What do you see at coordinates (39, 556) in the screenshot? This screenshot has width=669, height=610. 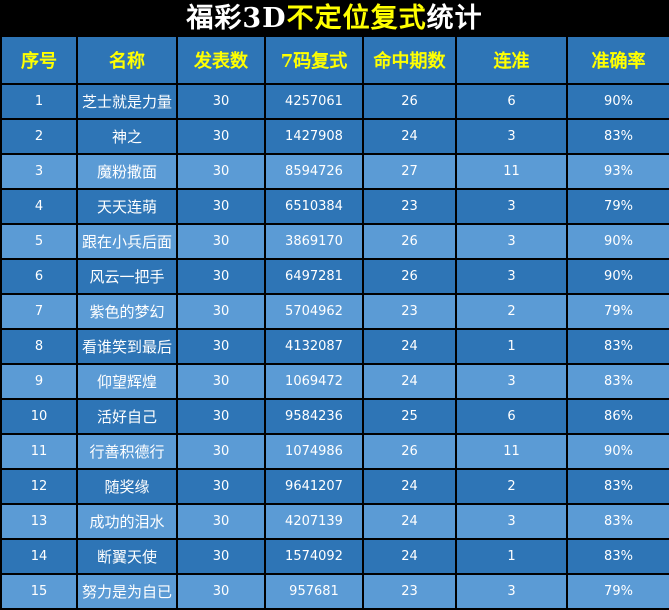 I see `cell-index: 14` at bounding box center [39, 556].